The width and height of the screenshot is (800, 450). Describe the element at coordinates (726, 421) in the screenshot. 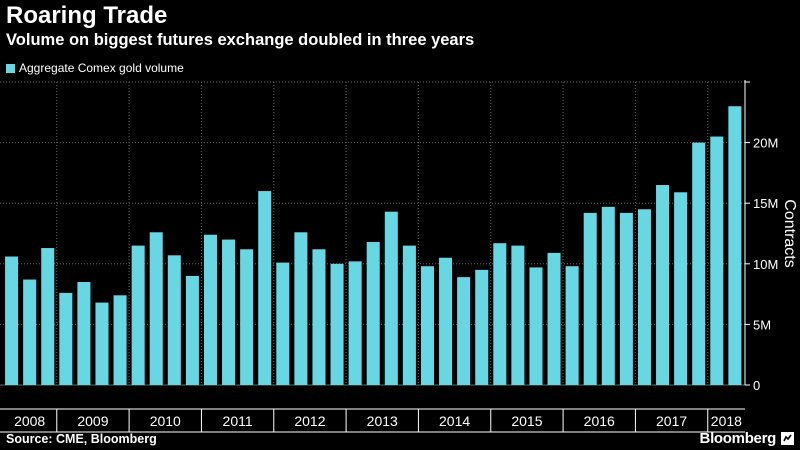

I see `x-tick-label: 2018` at that location.